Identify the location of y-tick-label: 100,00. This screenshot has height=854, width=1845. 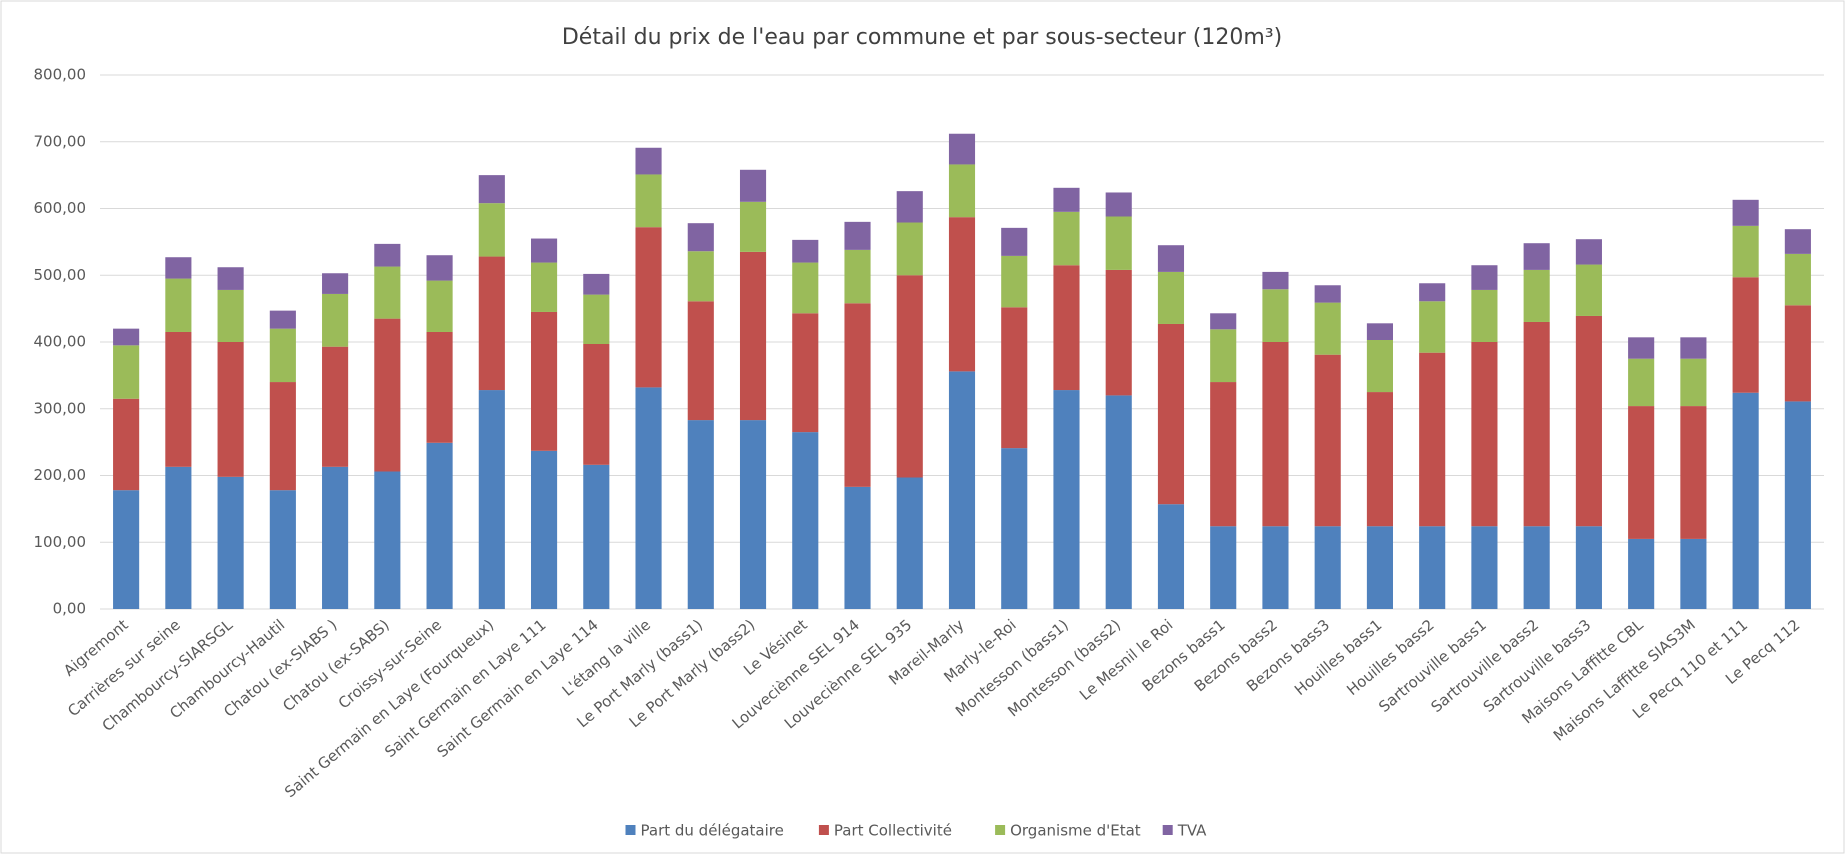
(60, 542).